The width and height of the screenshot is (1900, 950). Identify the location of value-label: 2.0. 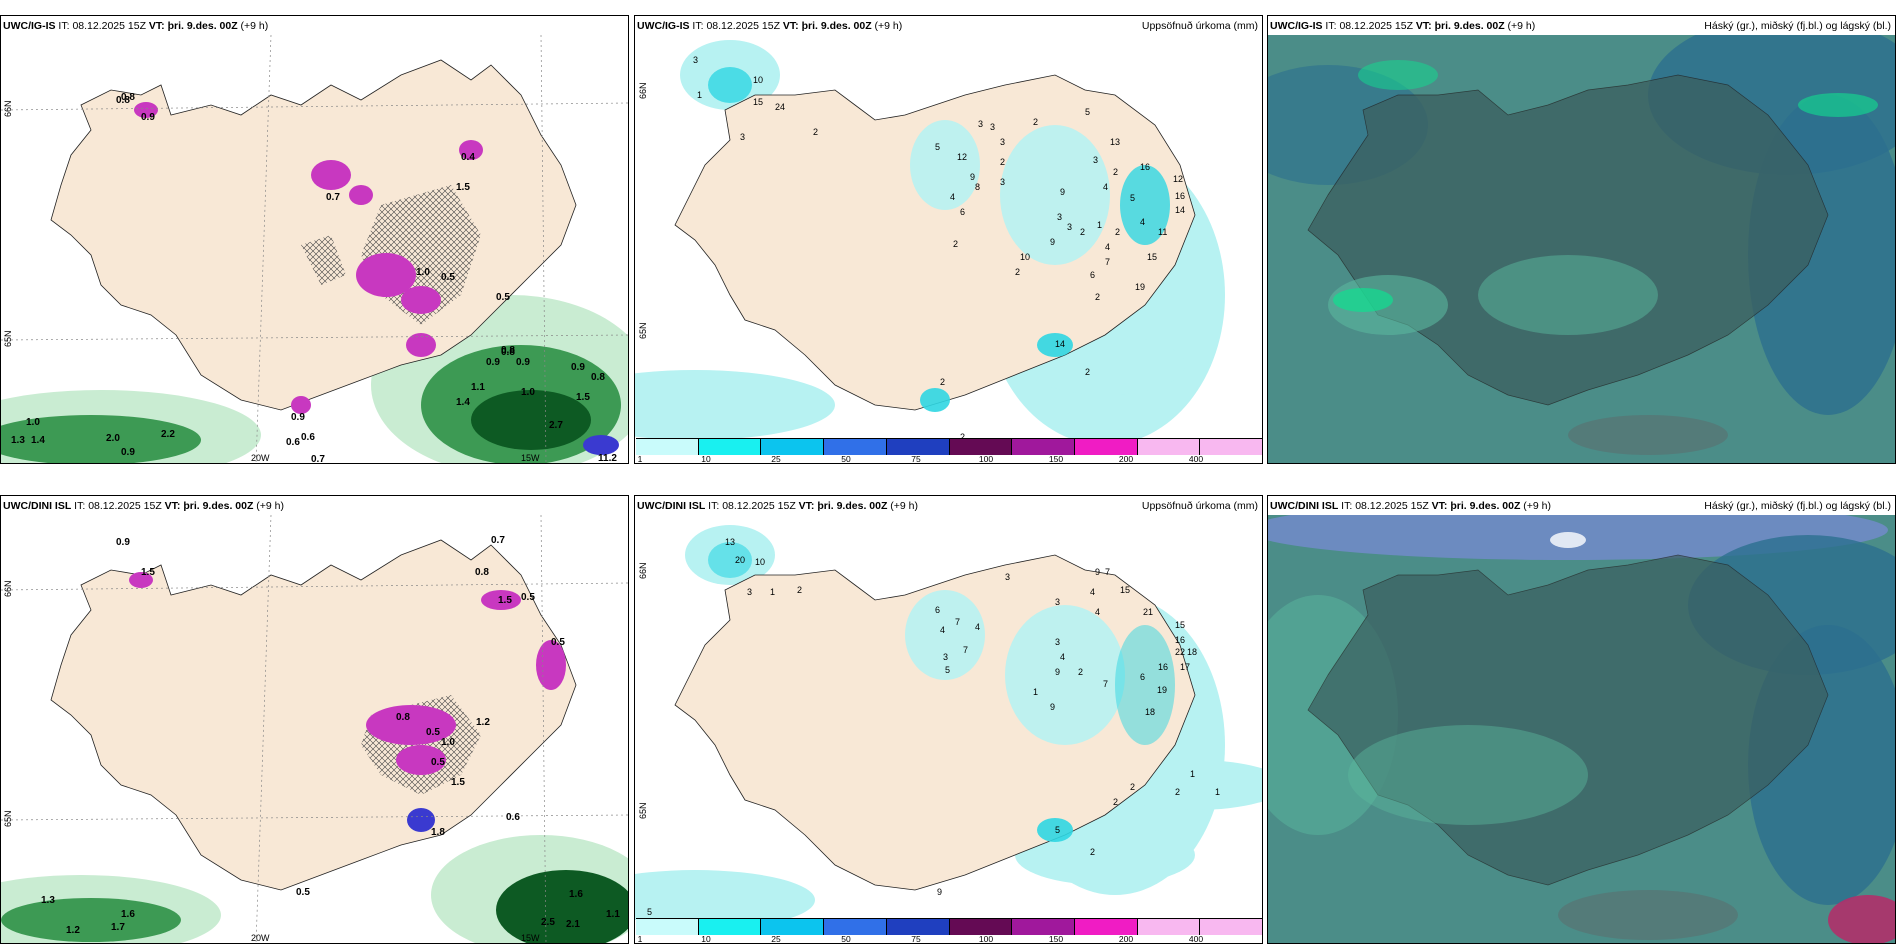
(113, 438).